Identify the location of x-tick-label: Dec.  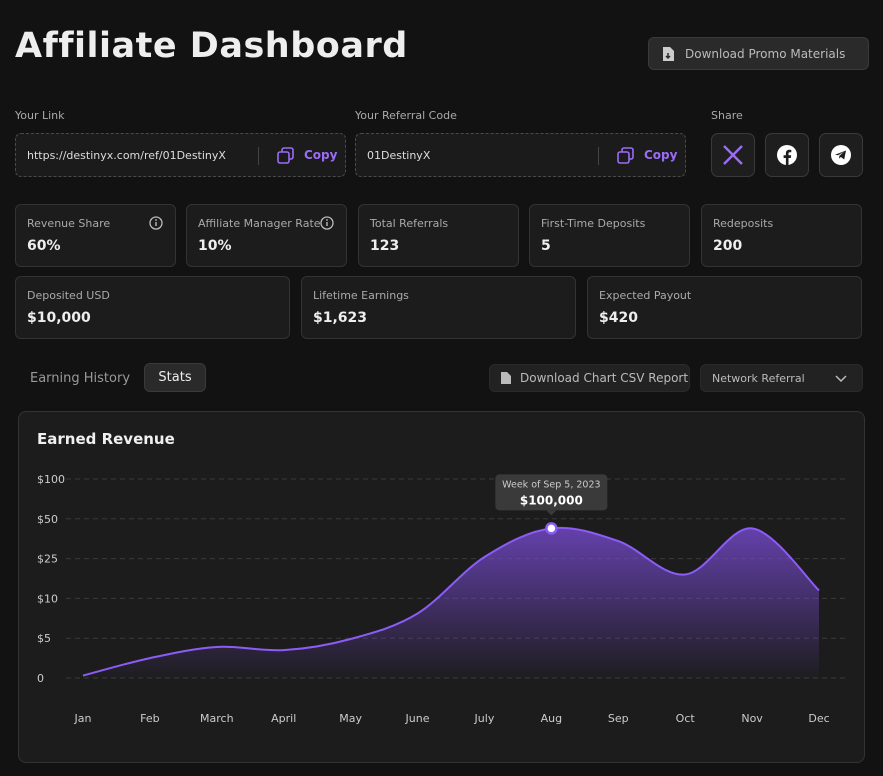
(818, 718).